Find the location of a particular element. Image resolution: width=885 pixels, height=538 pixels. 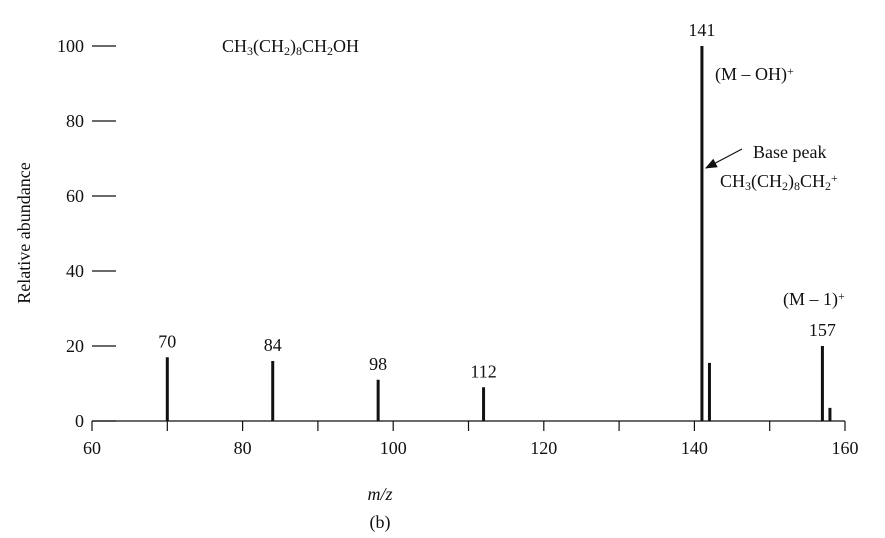

x-tick-label: 100 is located at coordinates (393, 448).